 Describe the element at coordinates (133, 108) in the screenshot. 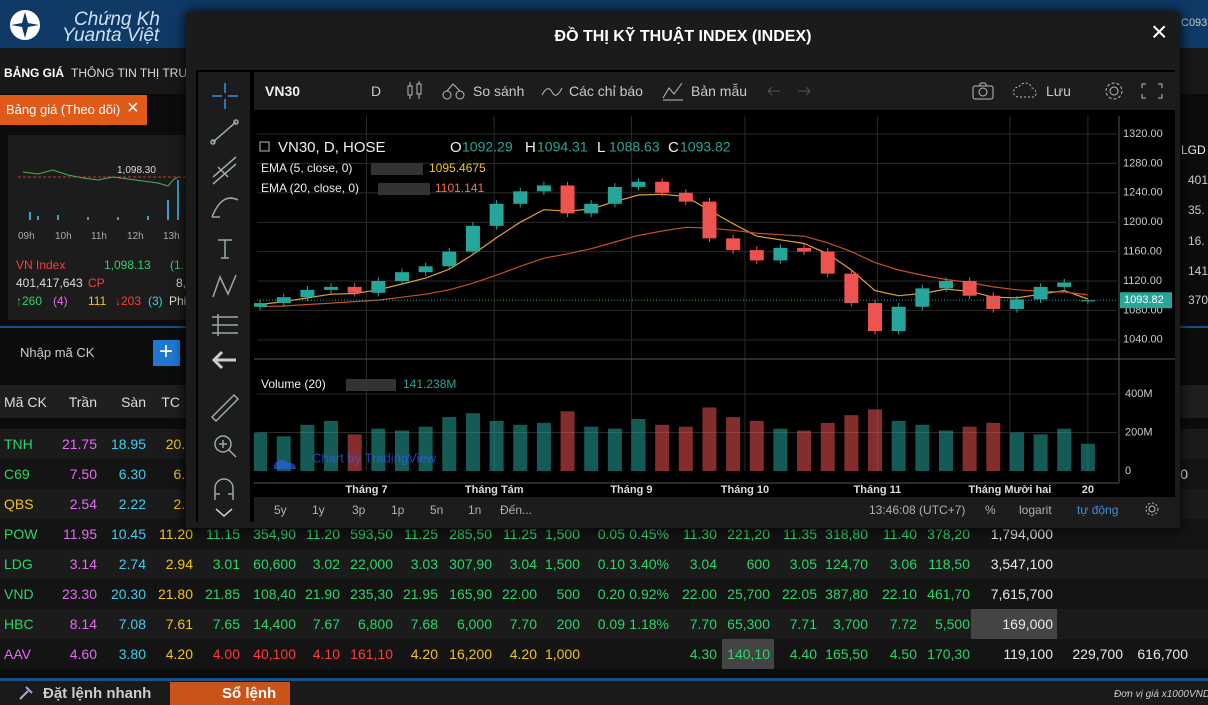

I see `watch-tab-close: ×` at that location.